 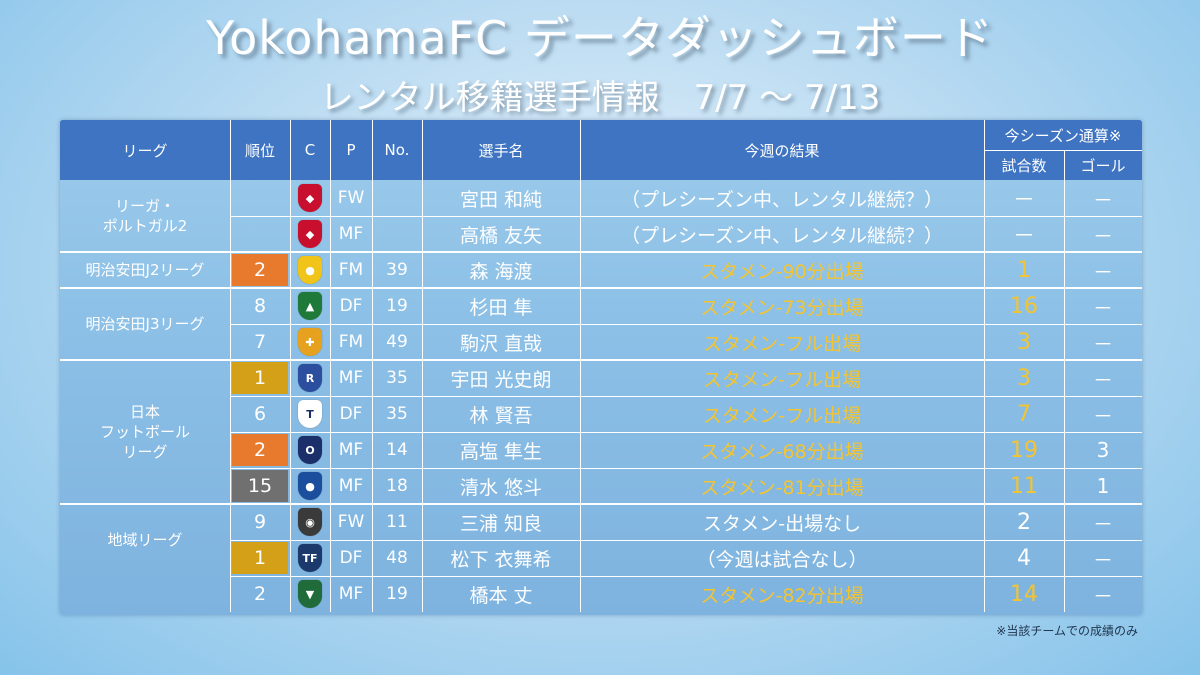 I want to click on weekly-result: スタメン-81分出場, so click(x=782, y=487).